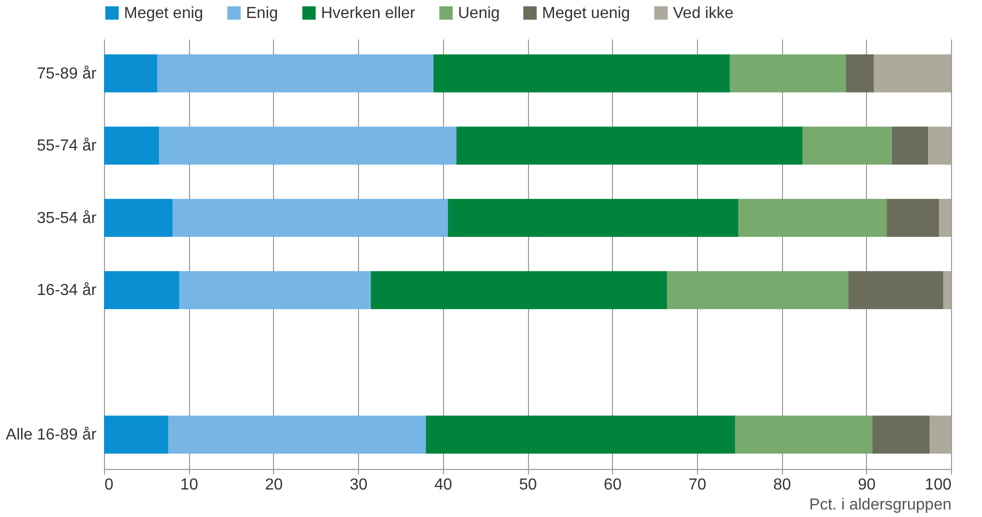 The width and height of the screenshot is (982, 517). I want to click on x-tick-label: 0, so click(109, 485).